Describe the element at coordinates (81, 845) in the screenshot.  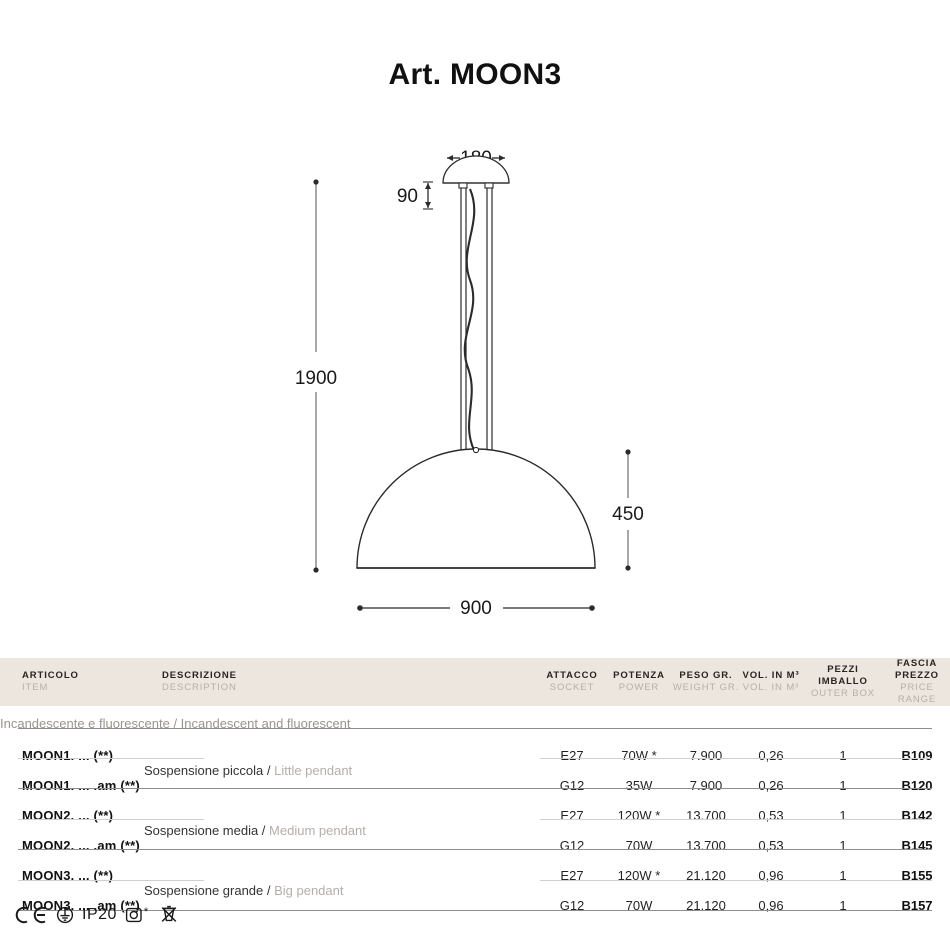
I see `cell-item: MOON2. ... .am (**)` at that location.